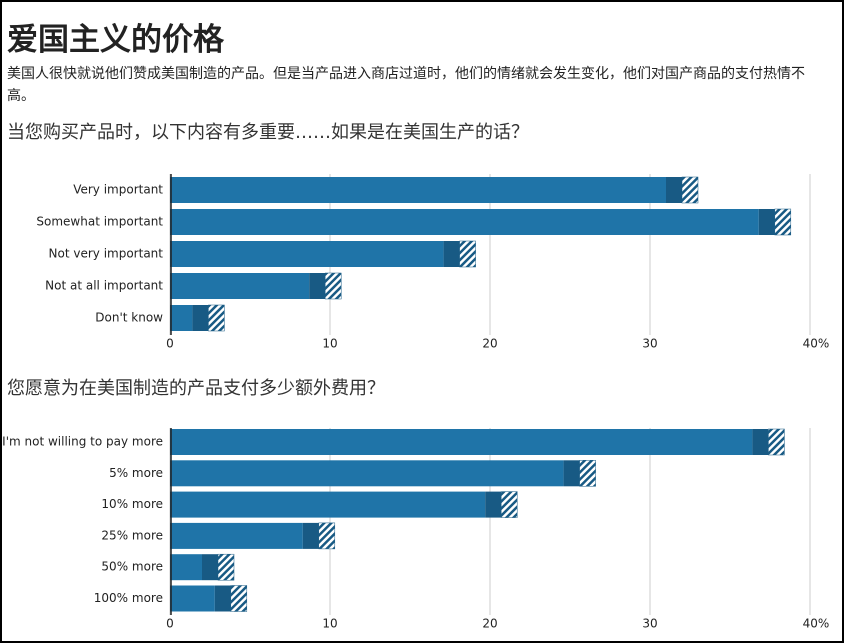 This screenshot has width=844, height=643. I want to click on y-tick-label: Very important, so click(118, 190).